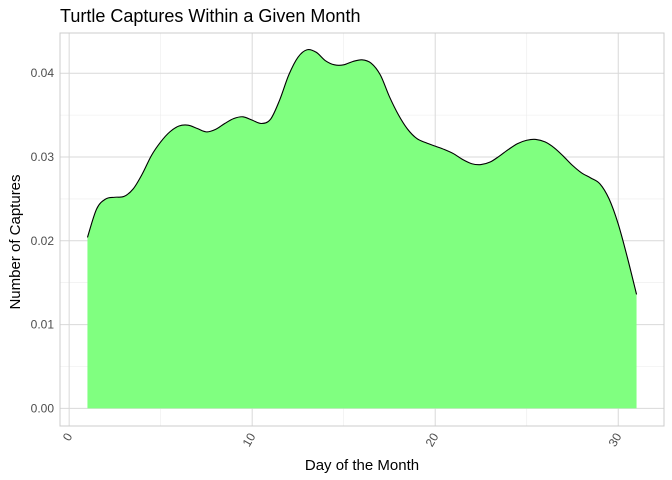 Image resolution: width=672 pixels, height=480 pixels. I want to click on x-tick-label: 30, so click(615, 439).